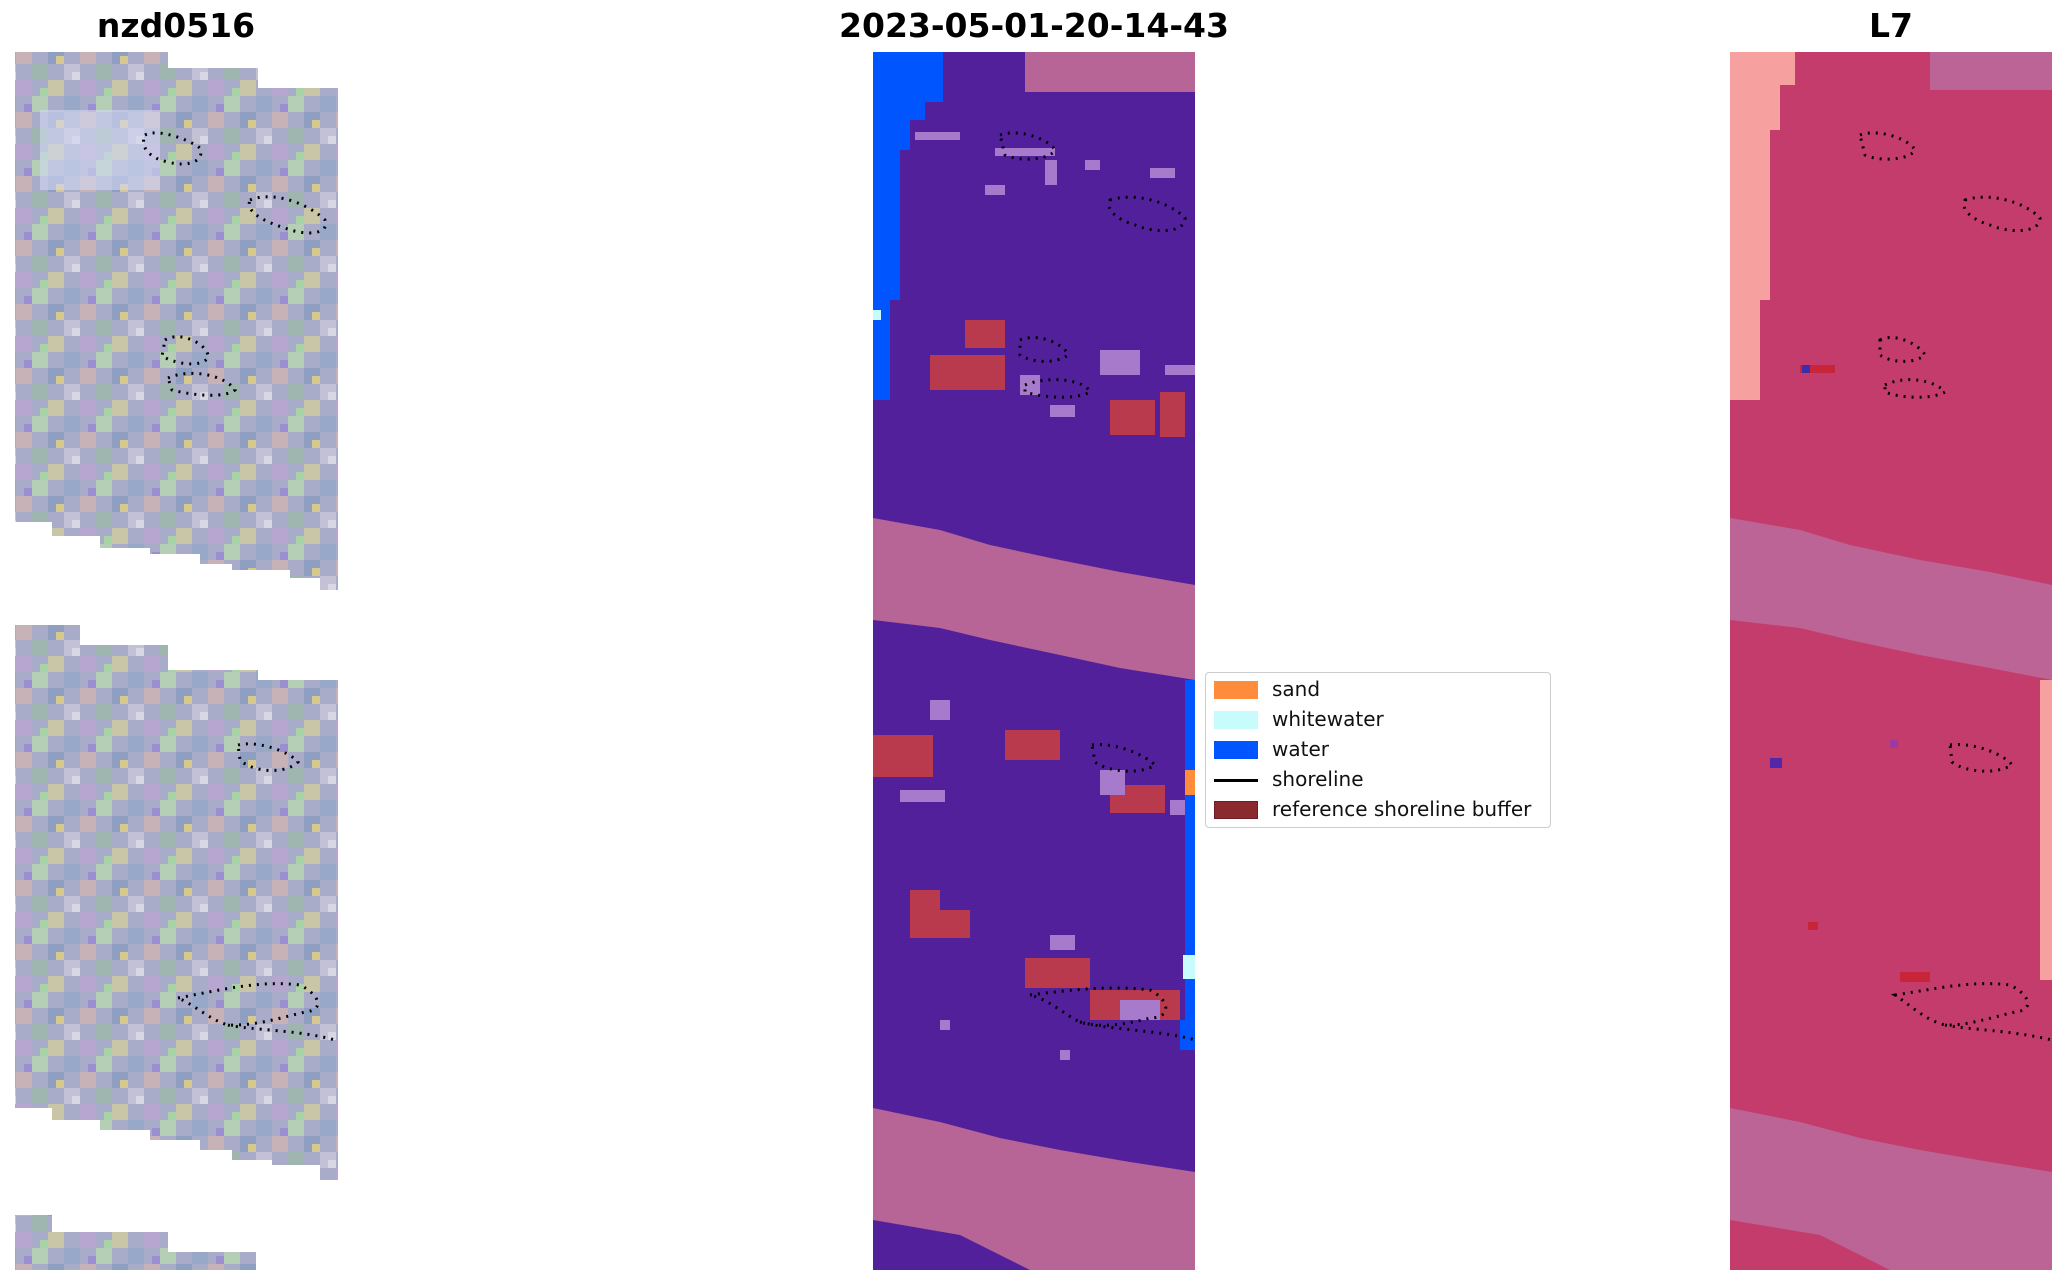 This screenshot has height=1283, width=2066. What do you see at coordinates (1378, 779) in the screenshot?
I see `legend-item-shoreline: shoreline` at bounding box center [1378, 779].